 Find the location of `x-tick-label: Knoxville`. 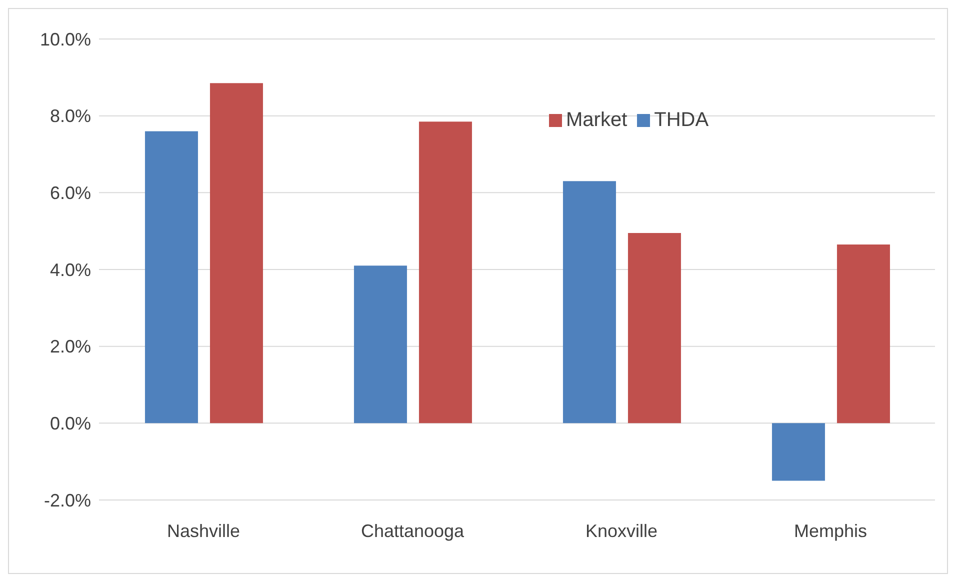

x-tick-label: Knoxville is located at coordinates (621, 530).